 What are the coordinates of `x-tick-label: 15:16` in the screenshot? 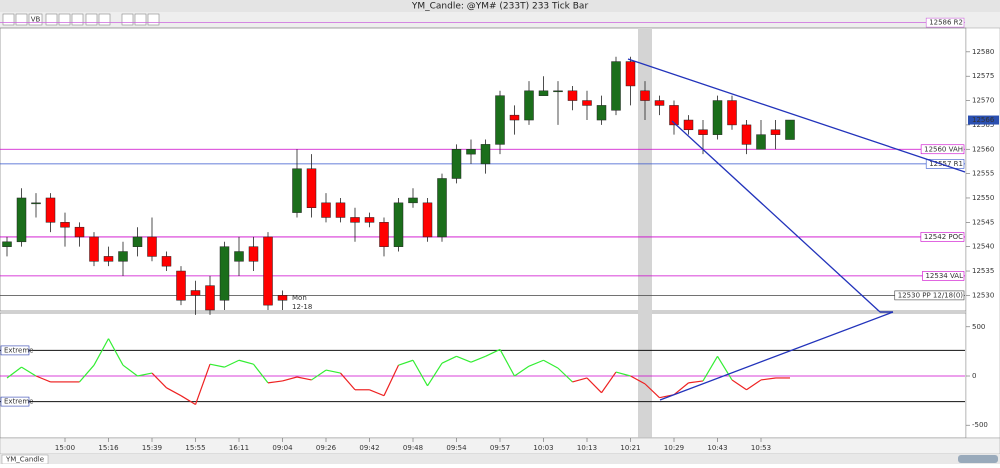 It's located at (108, 448).